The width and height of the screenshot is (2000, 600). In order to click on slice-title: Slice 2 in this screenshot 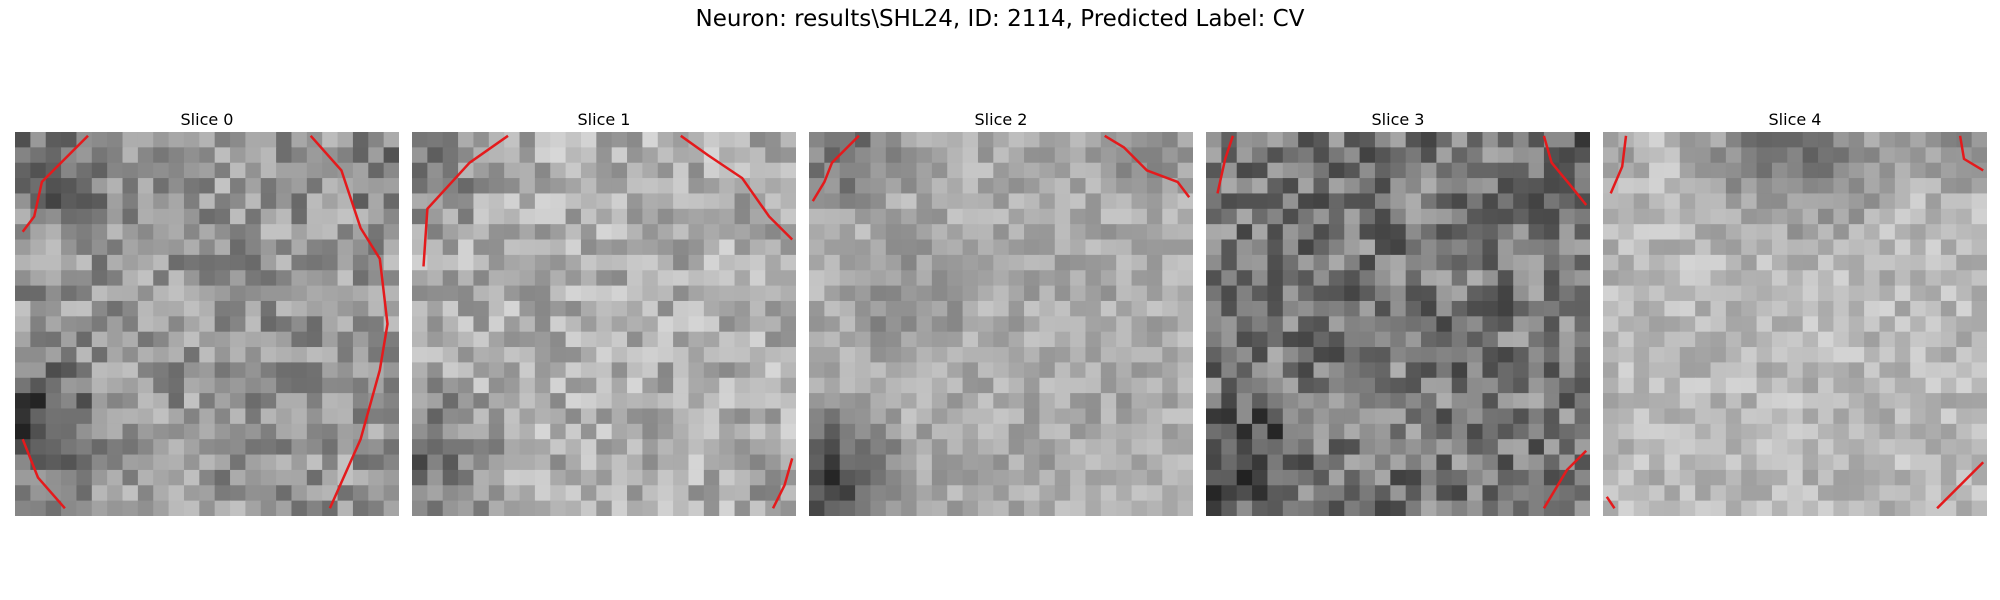, I will do `click(1001, 119)`.